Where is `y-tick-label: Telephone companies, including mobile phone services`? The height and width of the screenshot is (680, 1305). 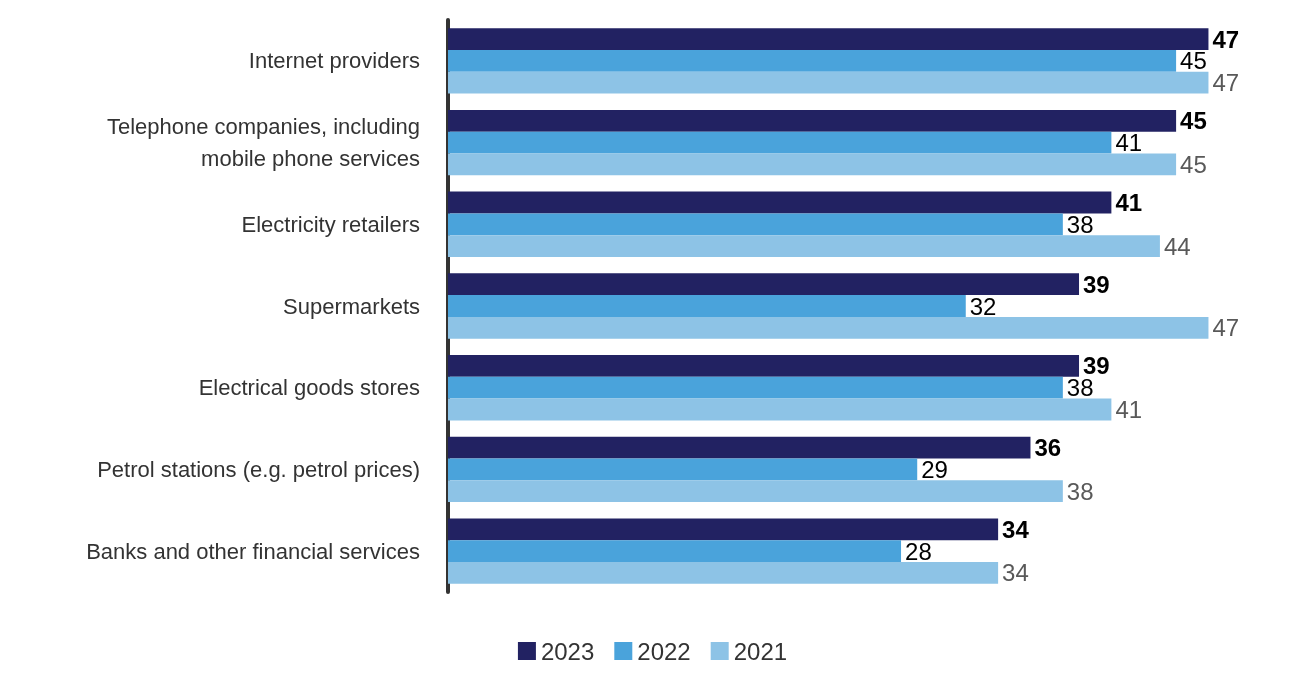
y-tick-label: Telephone companies, including mobile phone services is located at coordinates (263, 143).